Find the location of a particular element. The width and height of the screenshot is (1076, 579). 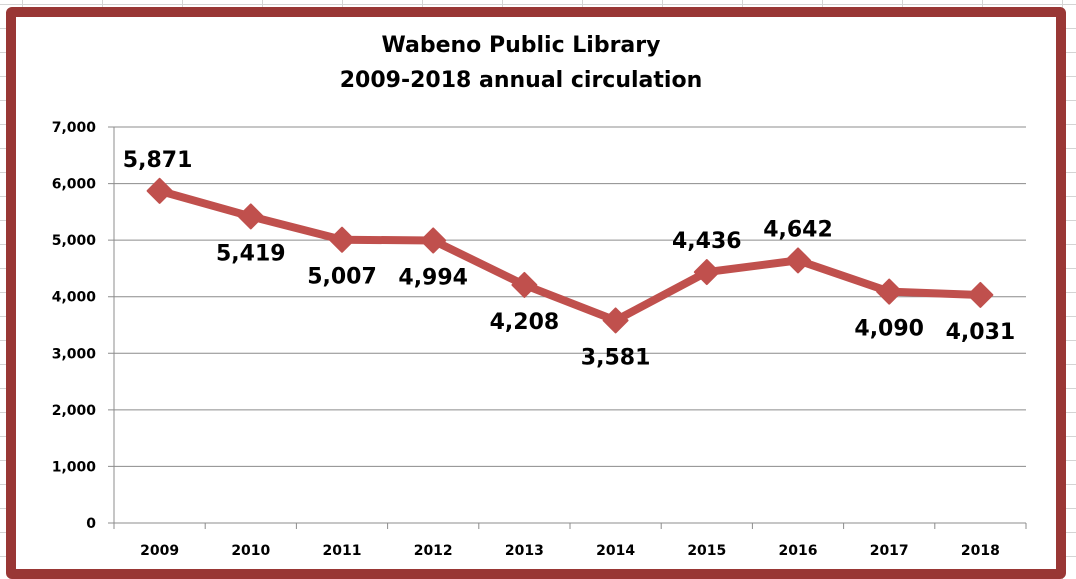

y-tick-label: 7,000 is located at coordinates (74, 128).